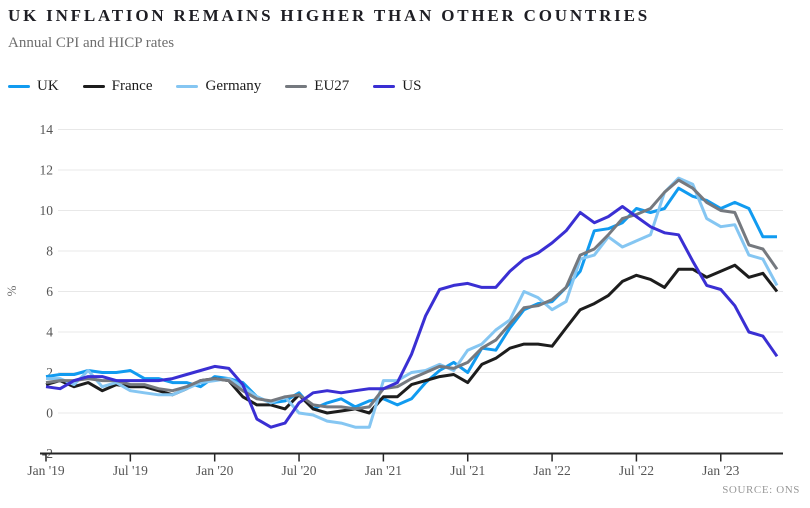 The image size is (810, 508). I want to click on legend-item-france: France, so click(117, 86).